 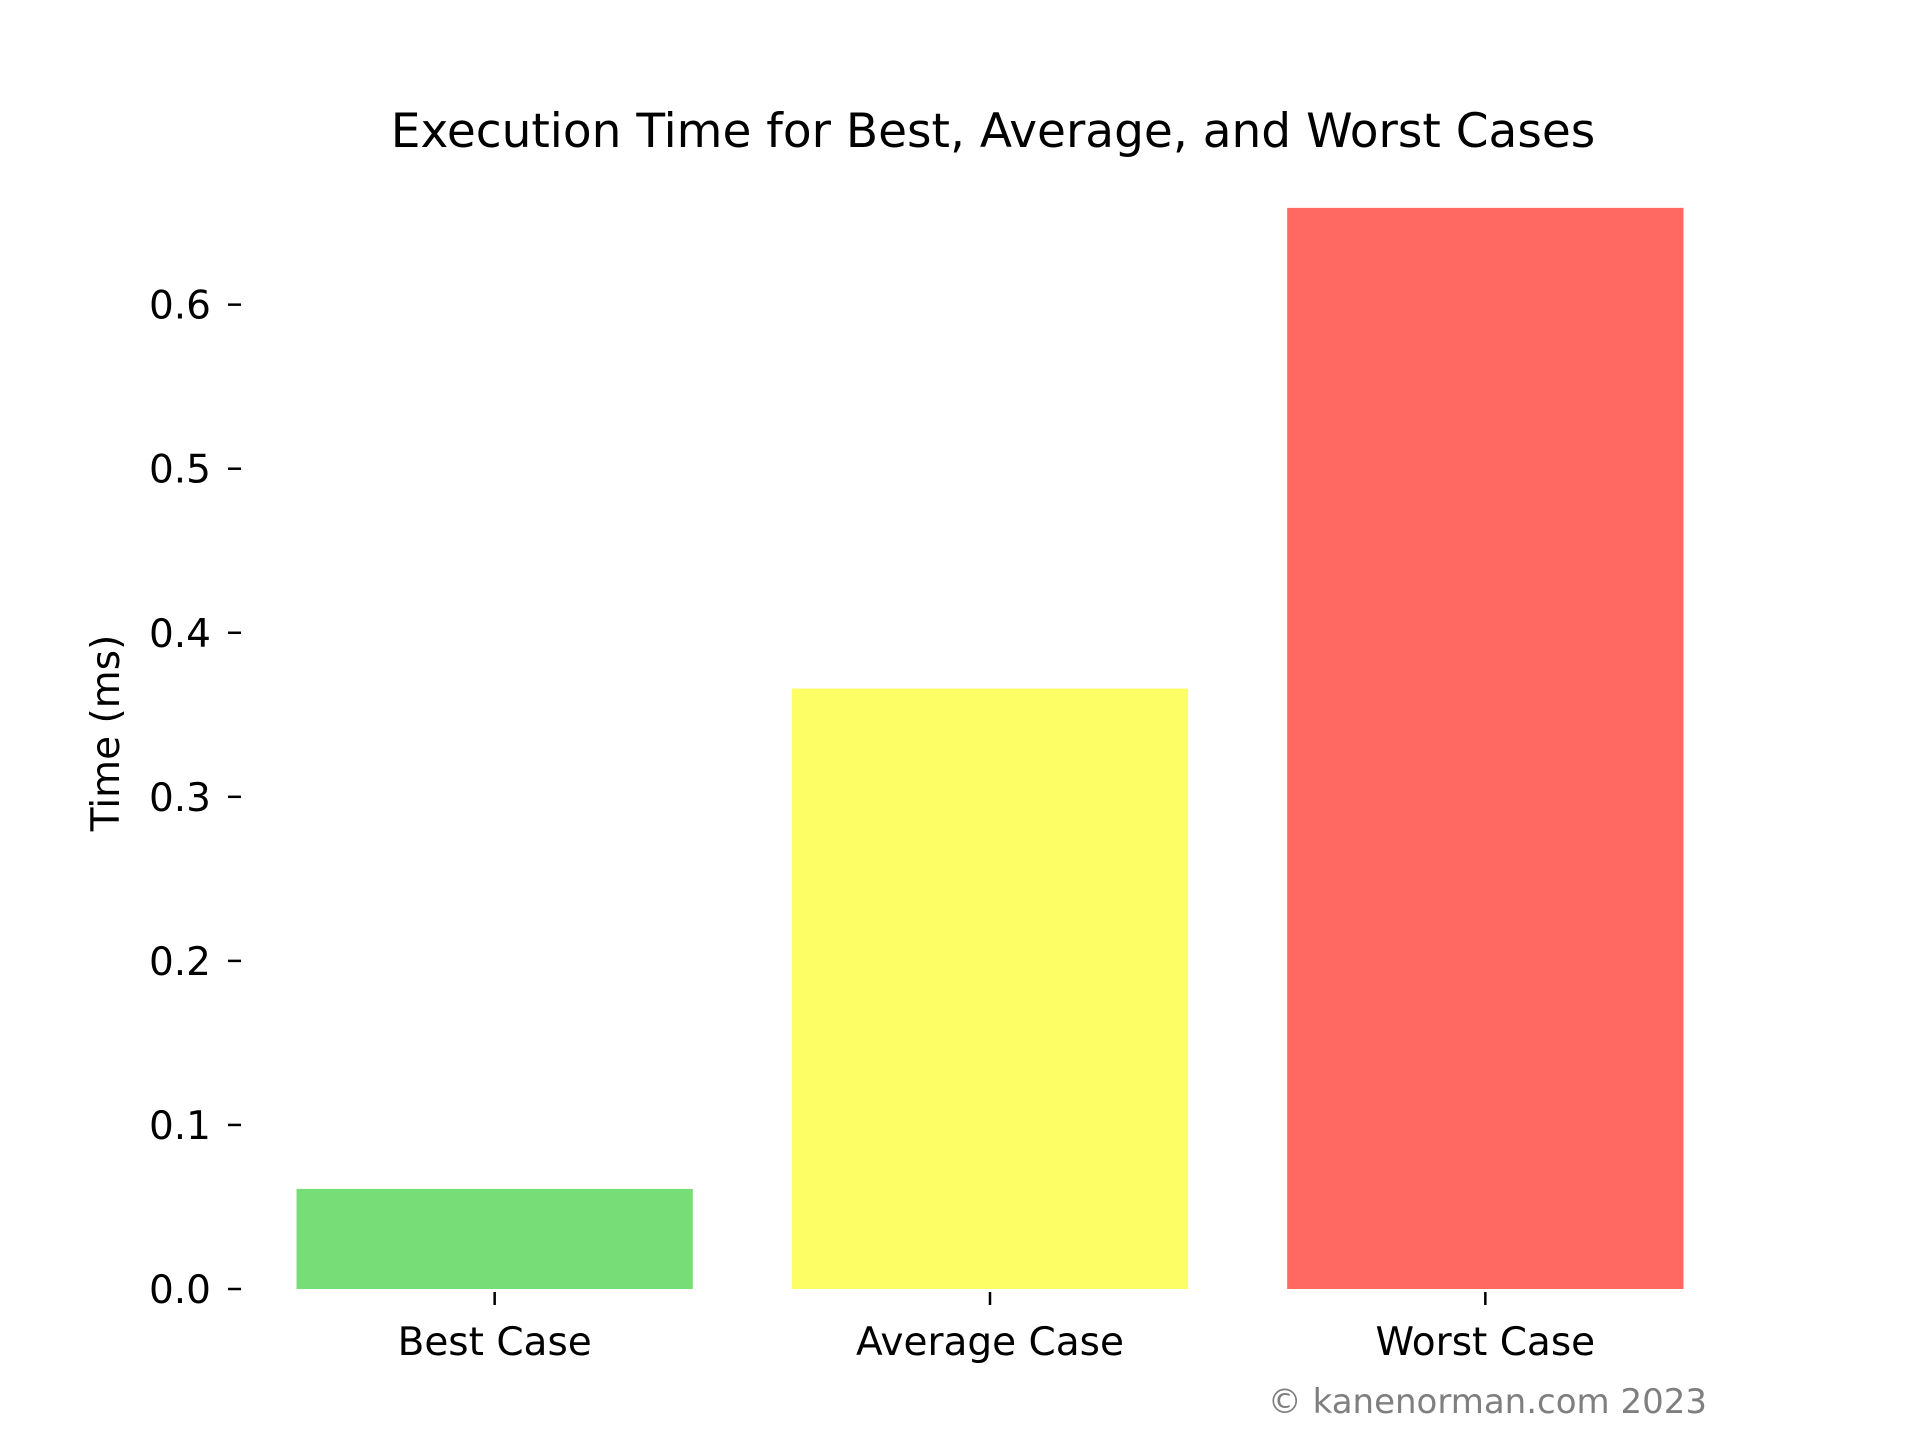 I want to click on y-tick-label: 0.6, so click(x=180, y=306).